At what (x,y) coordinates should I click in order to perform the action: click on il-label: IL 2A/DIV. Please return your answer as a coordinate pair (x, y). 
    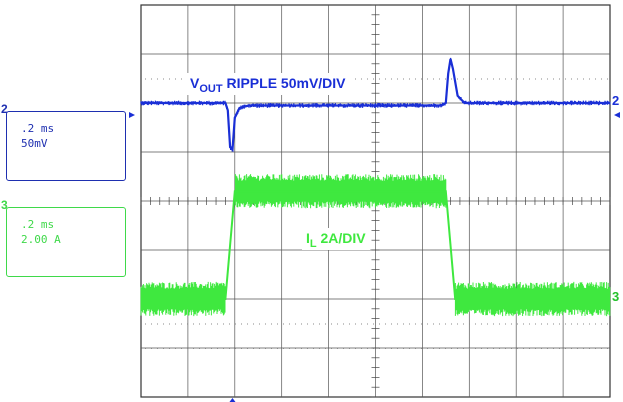
    Looking at the image, I should click on (336, 240).